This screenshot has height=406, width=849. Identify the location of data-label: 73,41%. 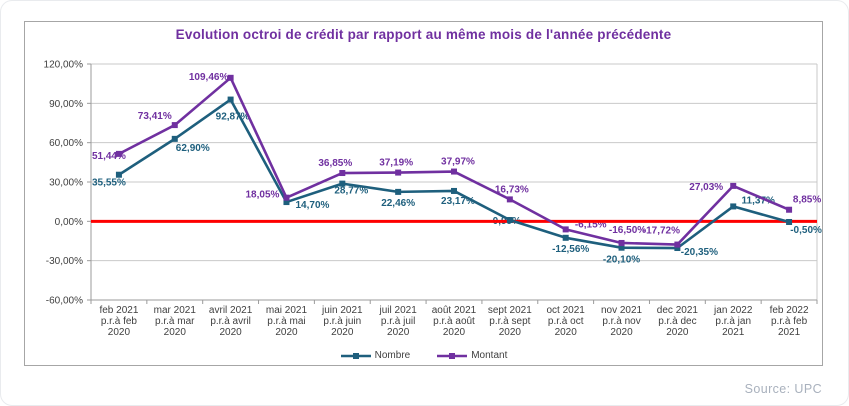
(155, 116).